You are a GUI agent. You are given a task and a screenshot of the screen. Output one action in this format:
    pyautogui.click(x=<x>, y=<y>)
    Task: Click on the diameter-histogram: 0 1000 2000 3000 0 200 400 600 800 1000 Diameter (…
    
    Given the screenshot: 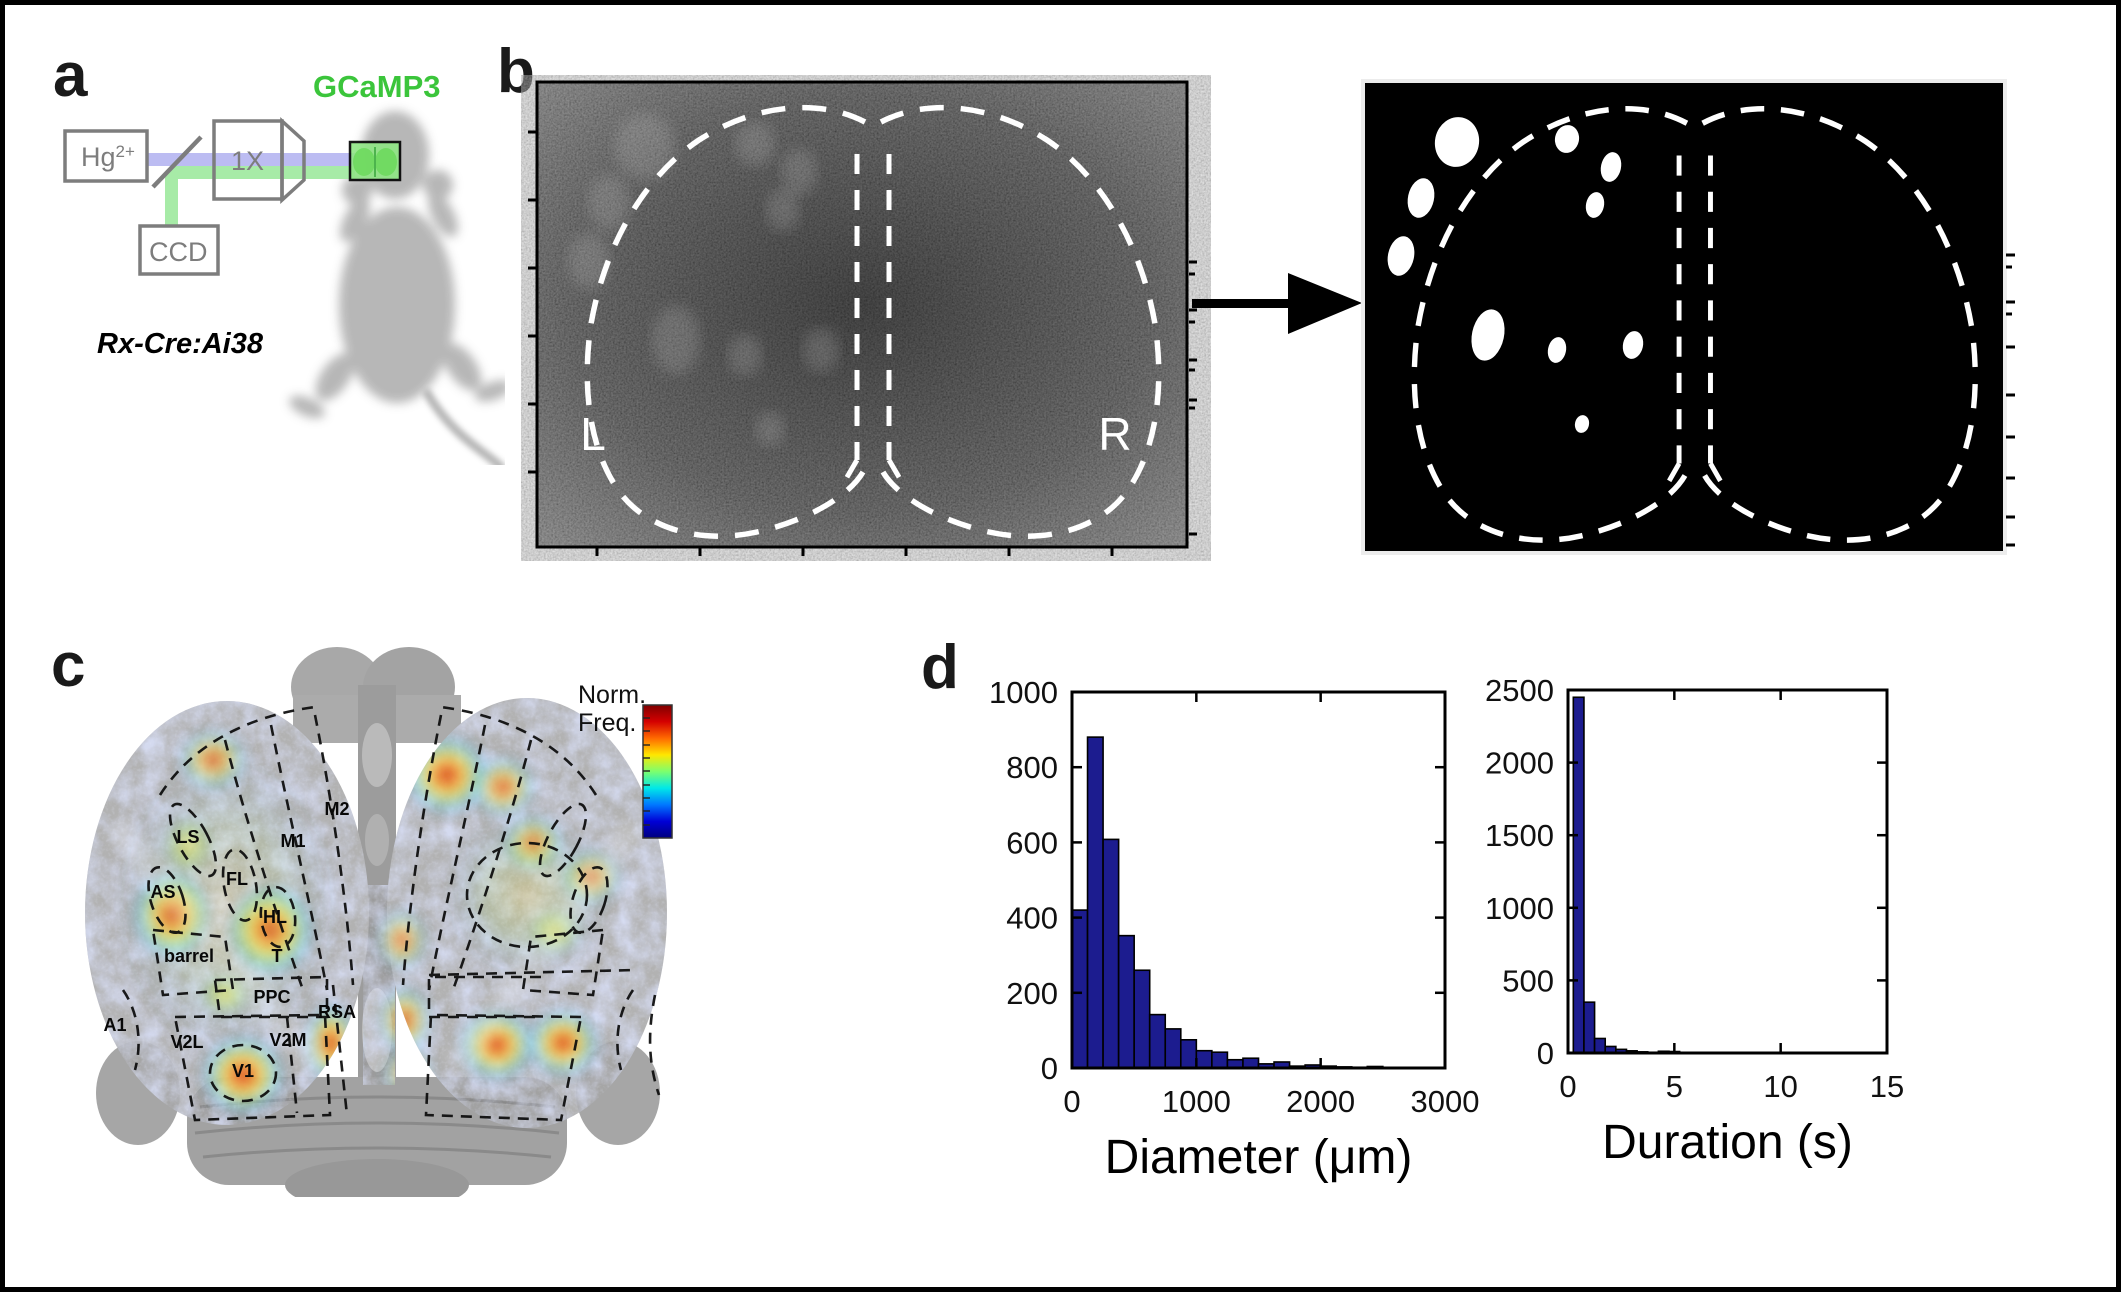 What is the action you would take?
    pyautogui.click(x=1234, y=929)
    